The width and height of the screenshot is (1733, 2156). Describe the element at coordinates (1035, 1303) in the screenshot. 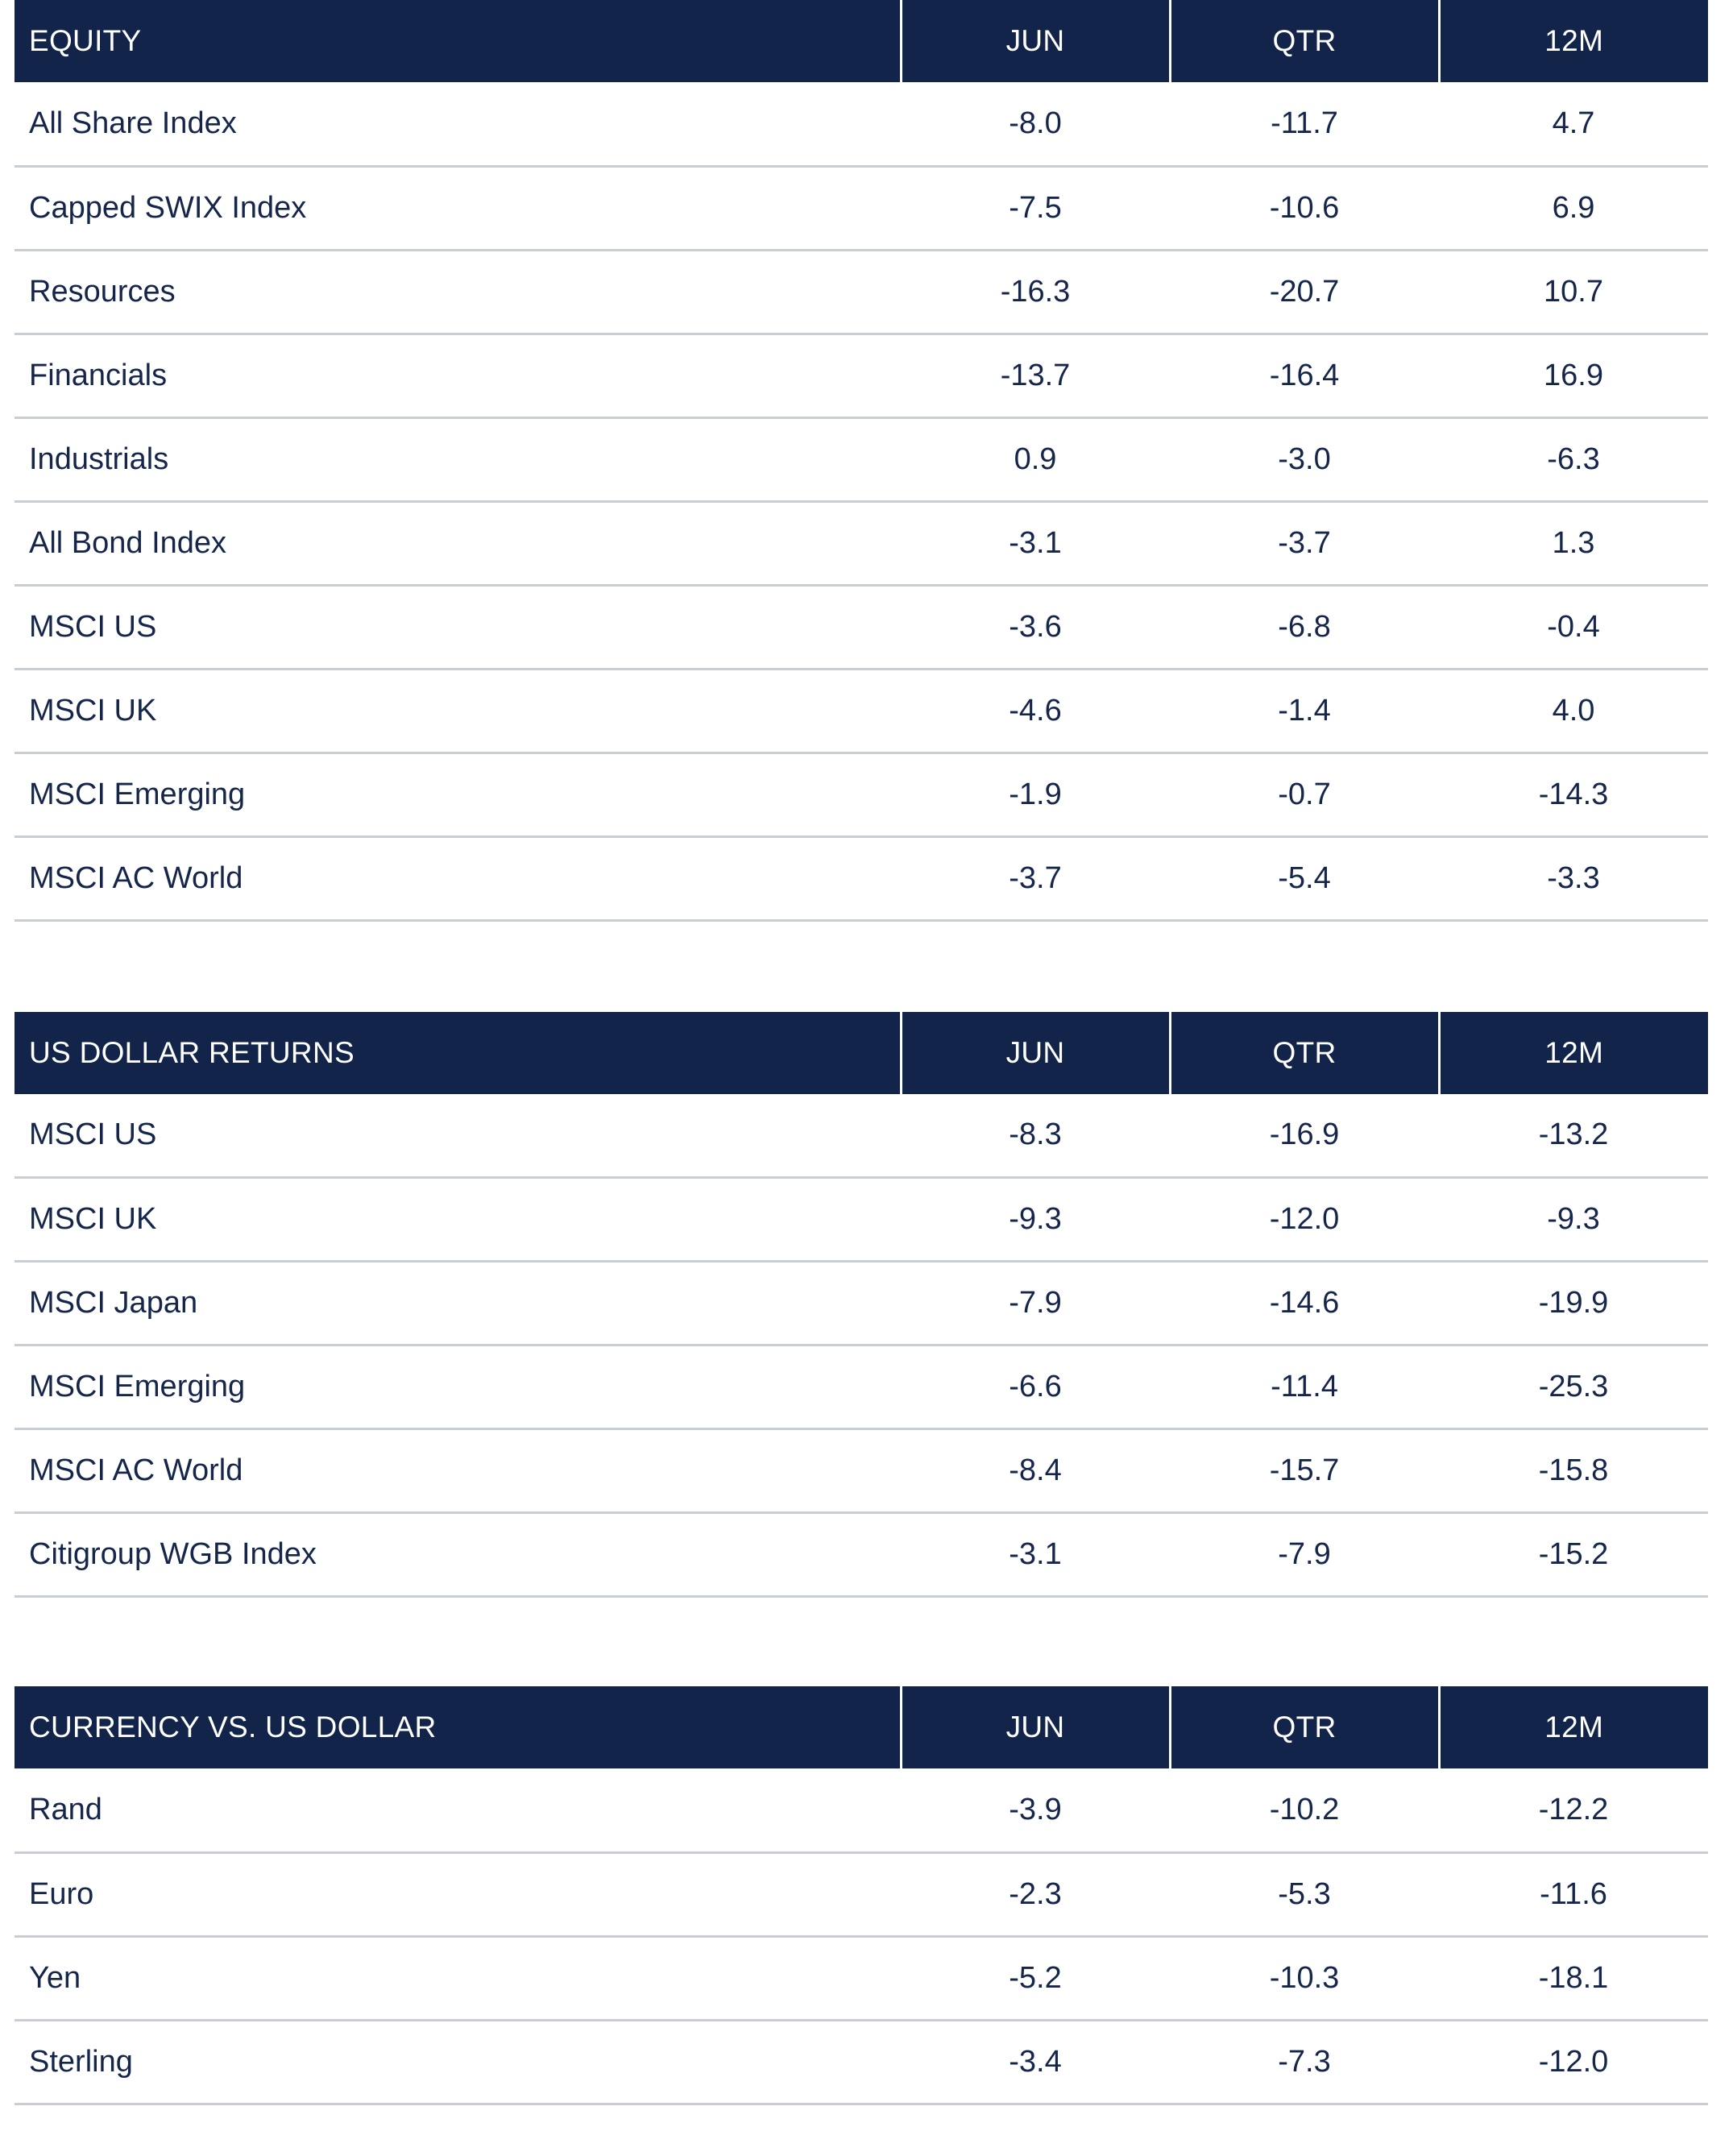

I see `cell-jun: -7.9` at that location.